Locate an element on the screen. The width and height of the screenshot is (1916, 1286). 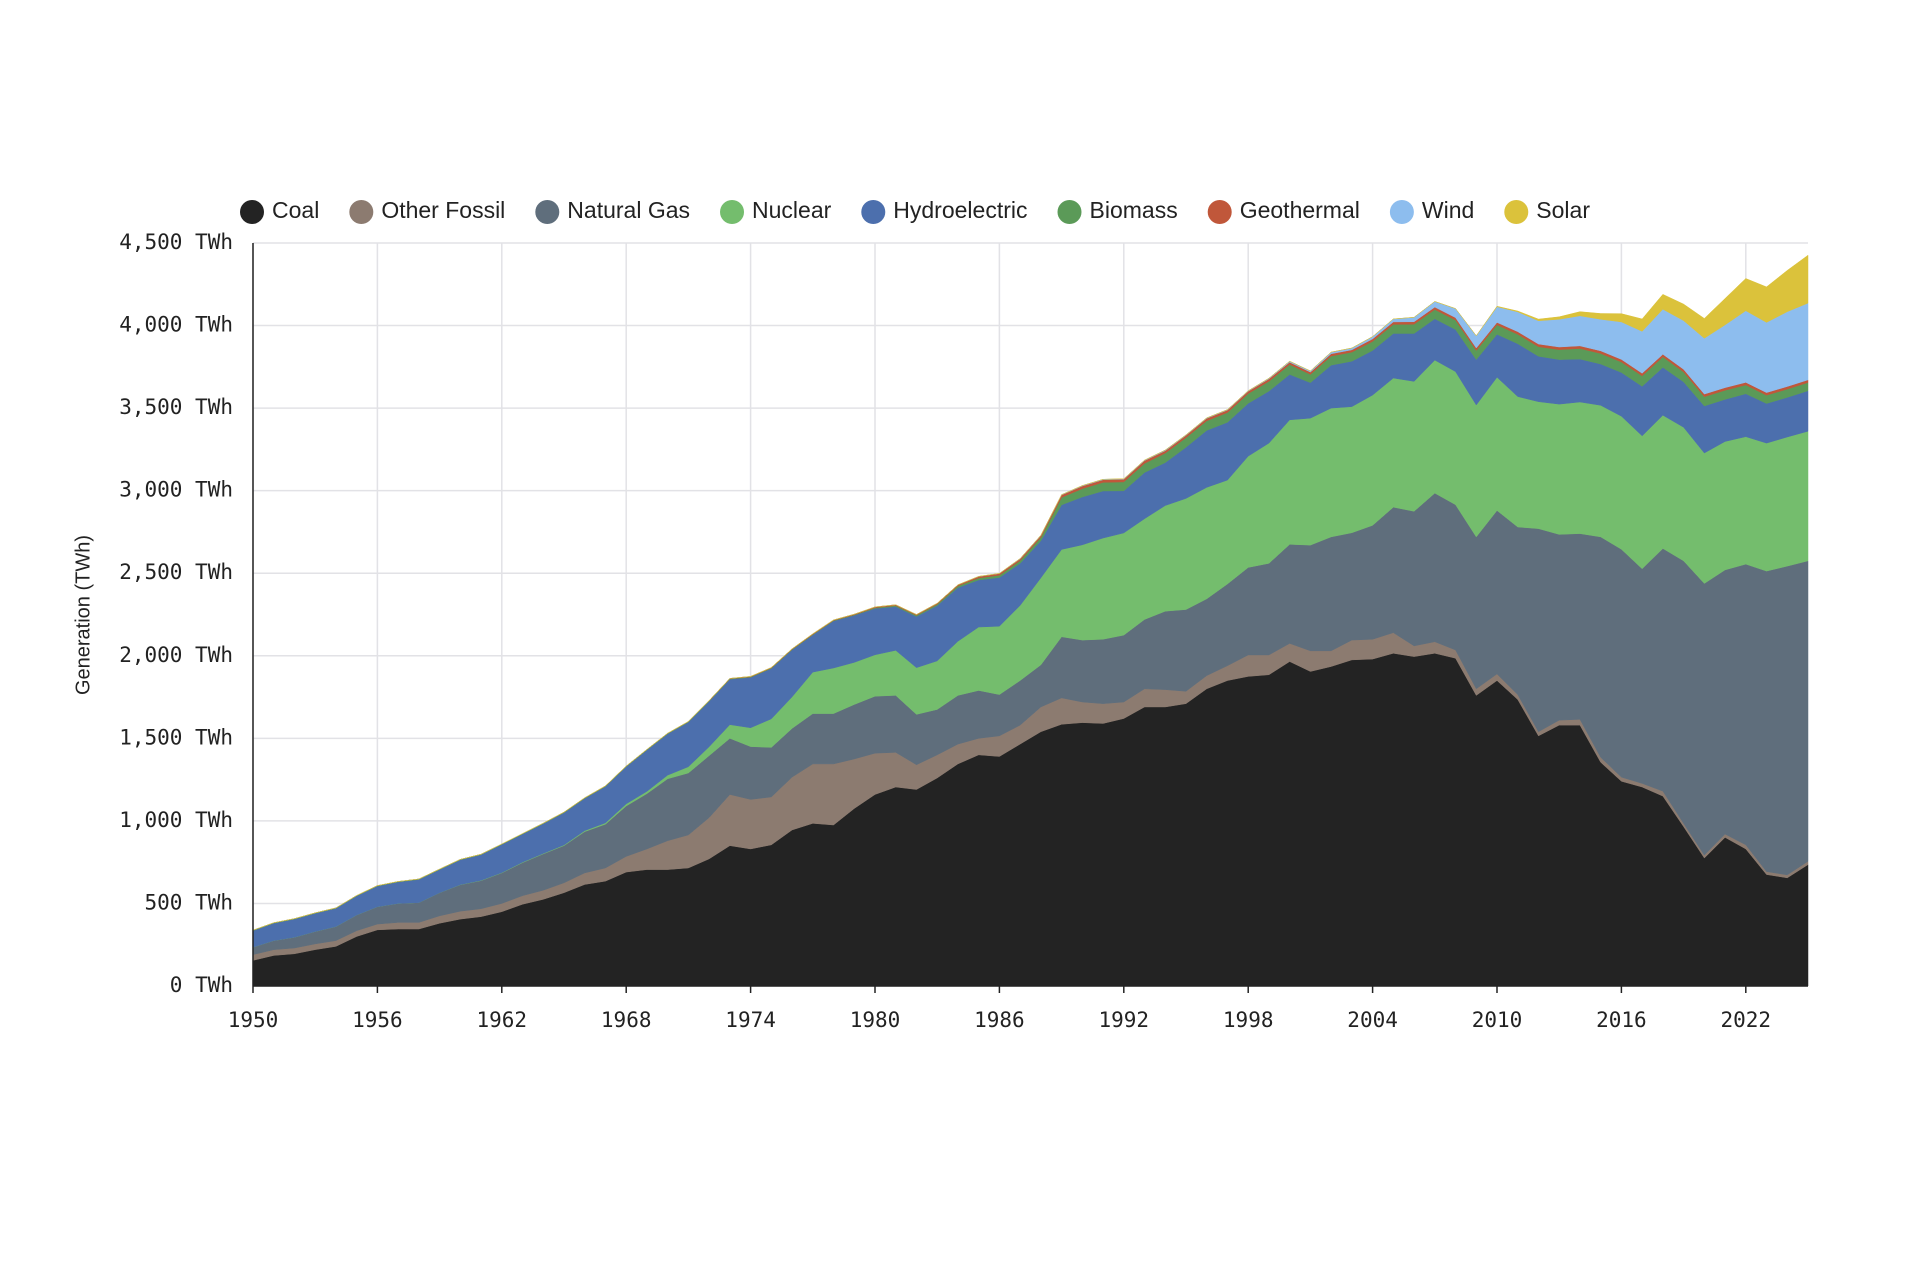
y-tick-label: 2,000 TWh is located at coordinates (176, 655).